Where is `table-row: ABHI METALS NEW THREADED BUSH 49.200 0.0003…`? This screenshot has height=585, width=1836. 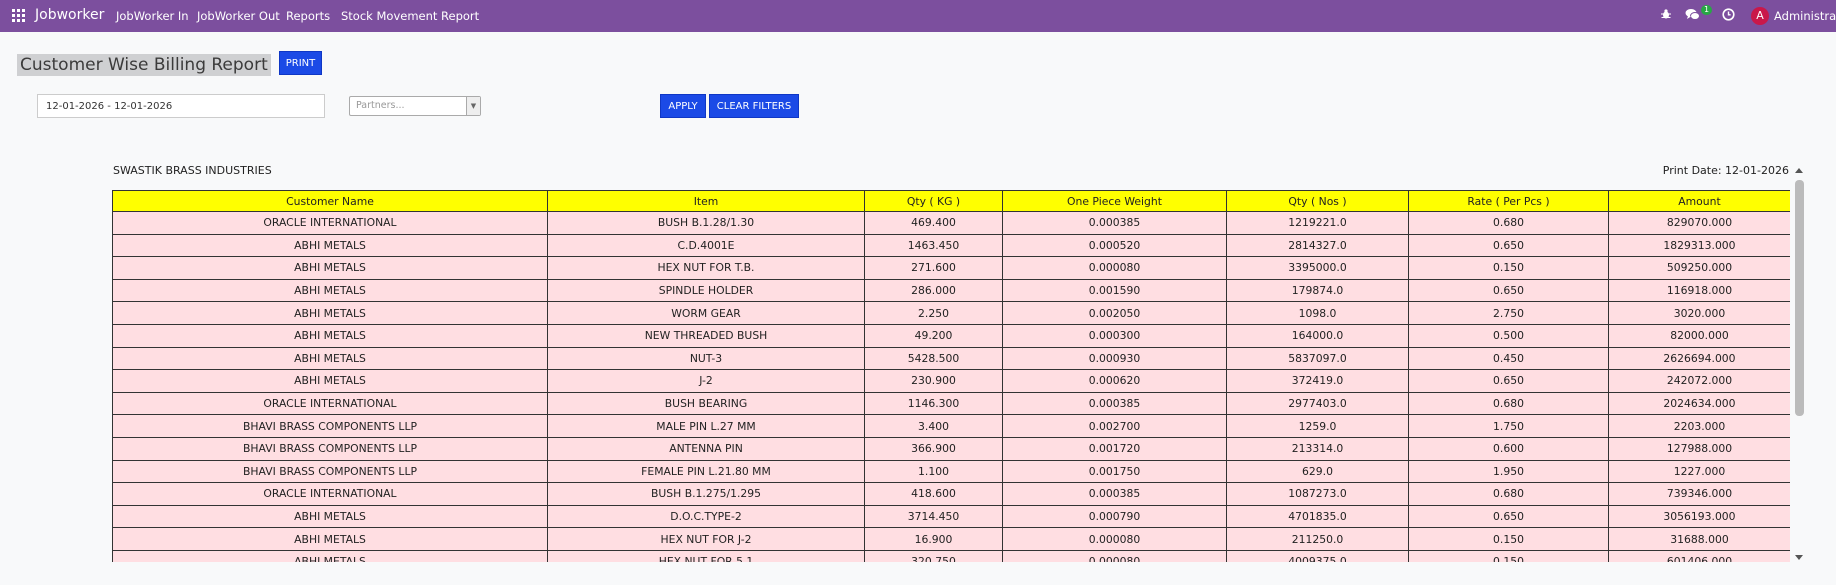
table-row: ABHI METALS NEW THREADED BUSH 49.200 0.0003… is located at coordinates (951, 335).